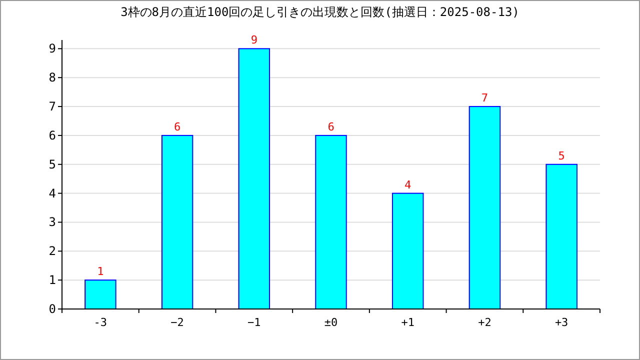 The image size is (640, 360). Describe the element at coordinates (101, 322) in the screenshot. I see `x-tick-label: -3` at that location.